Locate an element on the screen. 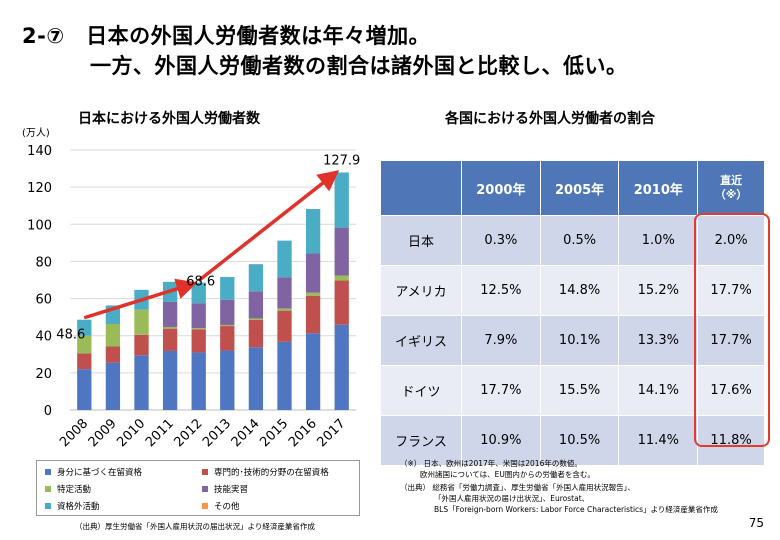 The width and height of the screenshot is (780, 540). table-cell: 0.3% is located at coordinates (501, 240).